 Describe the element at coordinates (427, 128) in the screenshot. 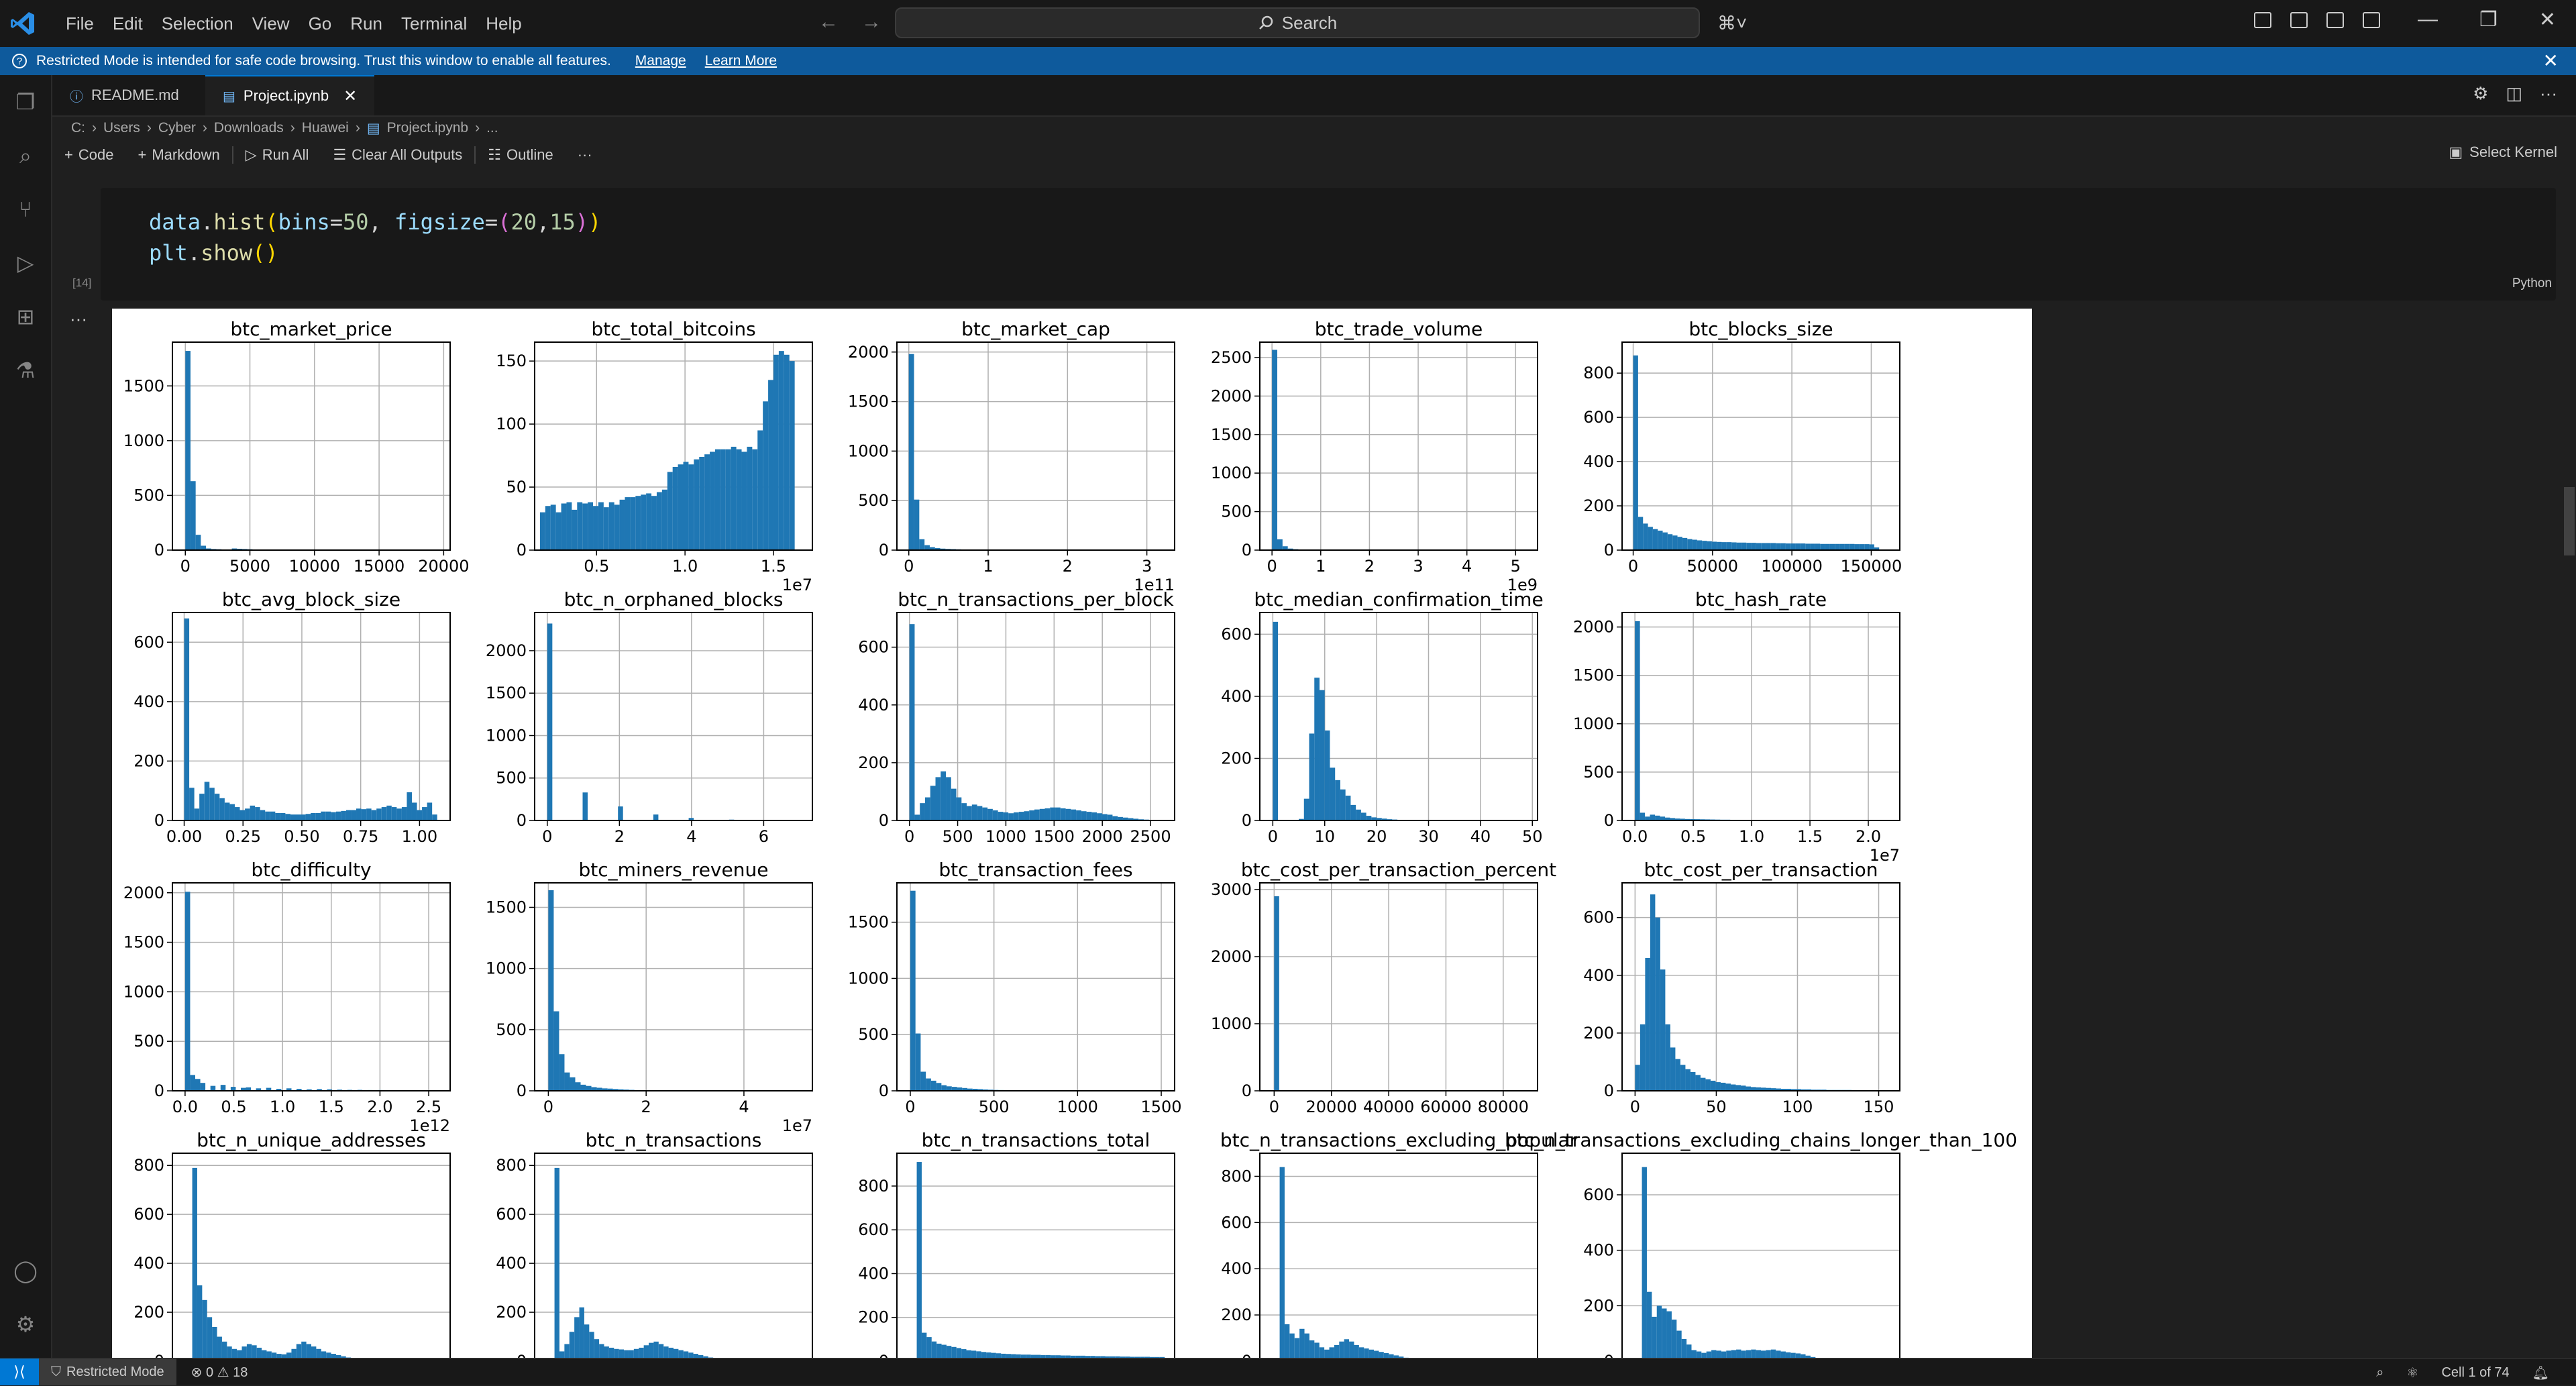

I see `breadcrumb-item: Project.ipynb` at that location.